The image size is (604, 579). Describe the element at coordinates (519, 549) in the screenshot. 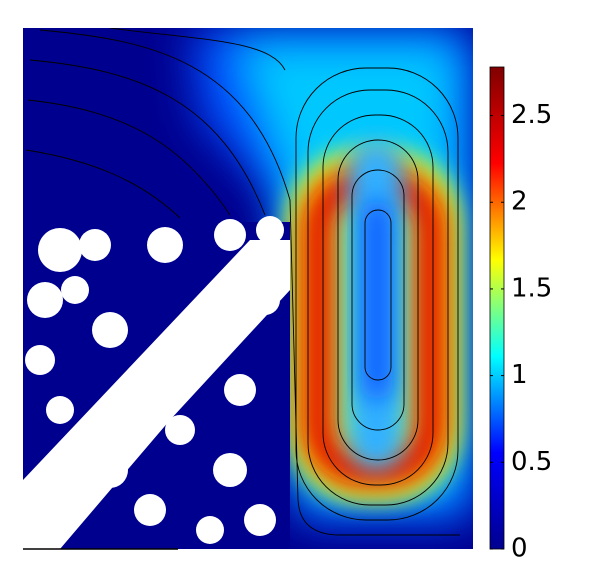

I see `colorbar-tick-label: 0` at that location.